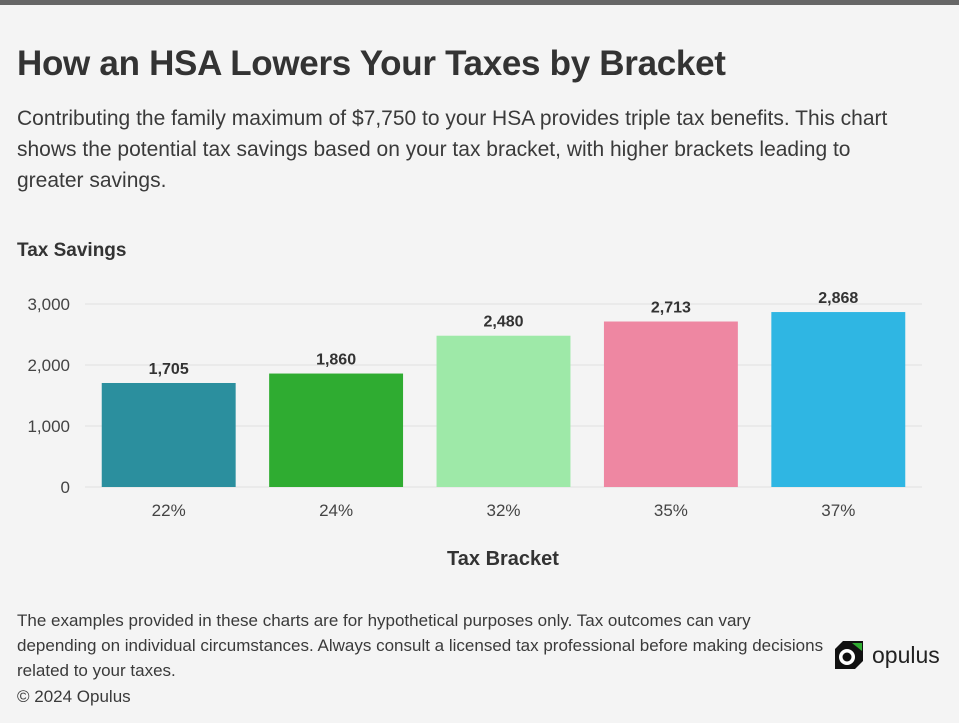 This screenshot has width=959, height=723. What do you see at coordinates (479, 2) in the screenshot?
I see `top-border` at bounding box center [479, 2].